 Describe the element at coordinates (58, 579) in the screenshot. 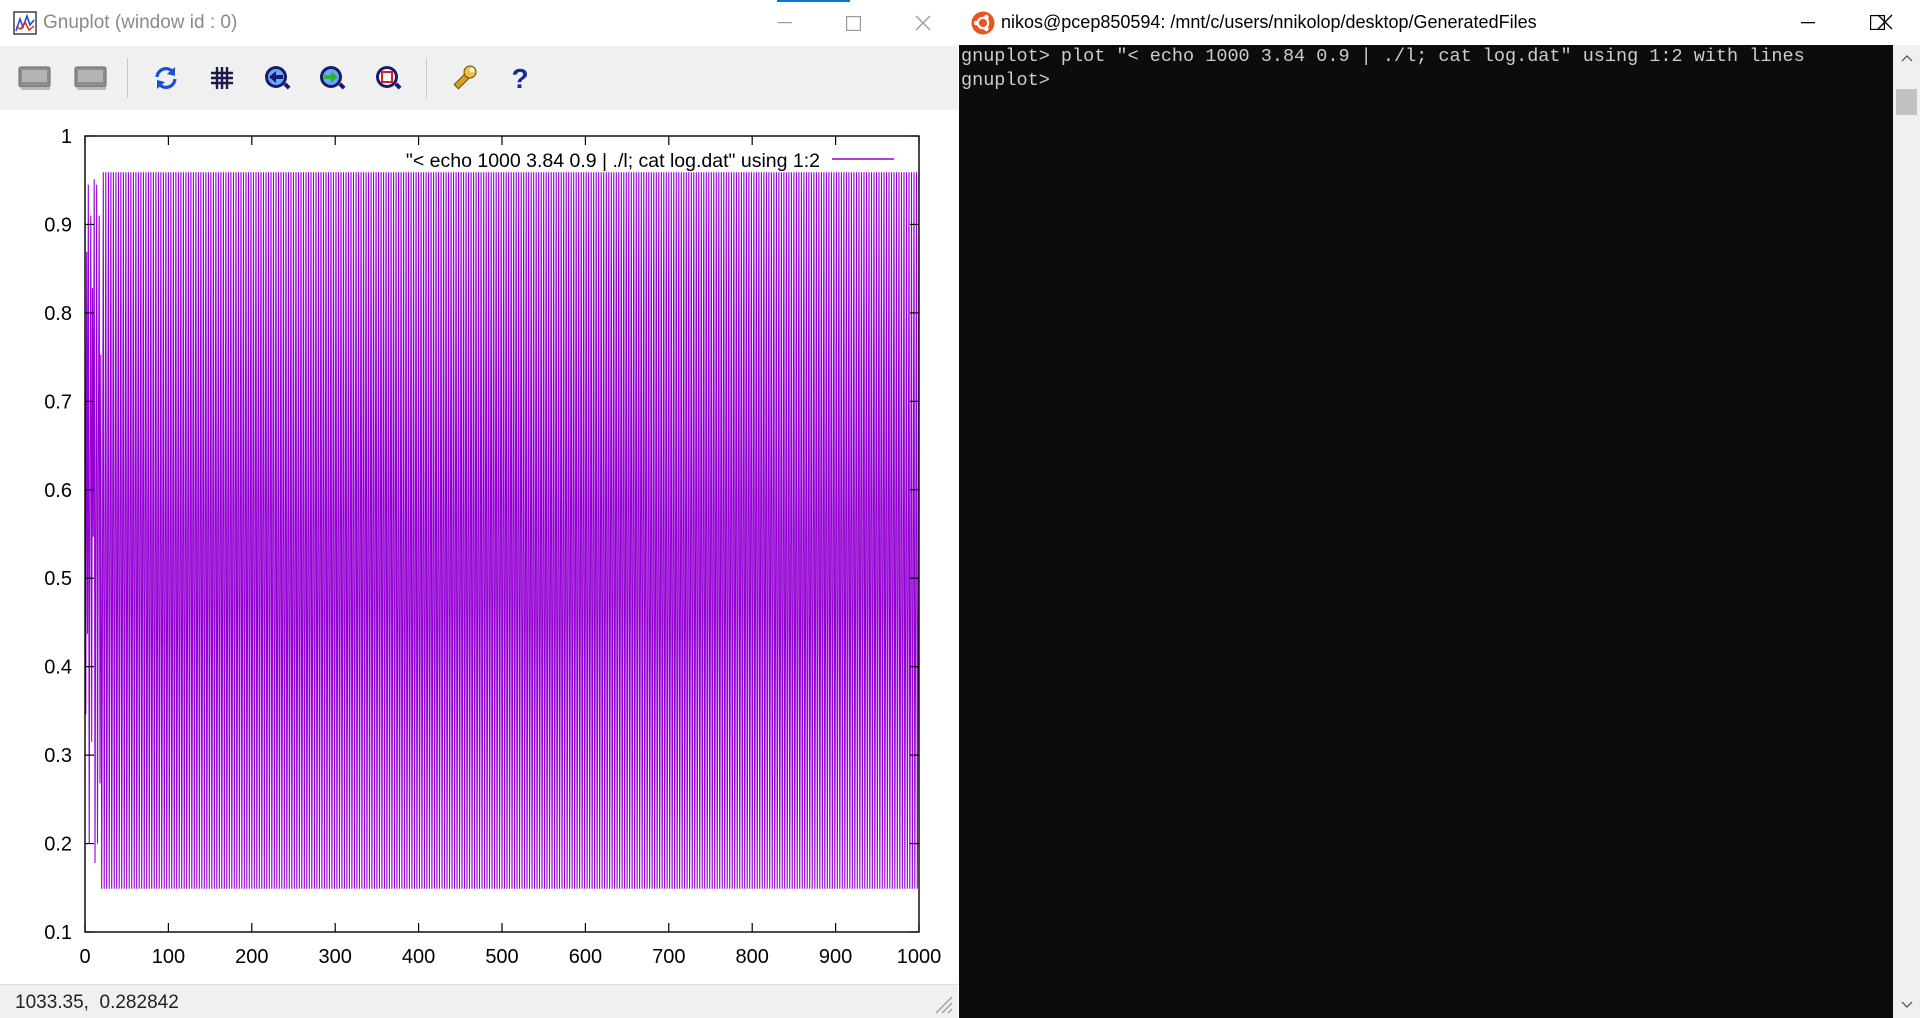

I see `y-tick-label: 0.5` at that location.